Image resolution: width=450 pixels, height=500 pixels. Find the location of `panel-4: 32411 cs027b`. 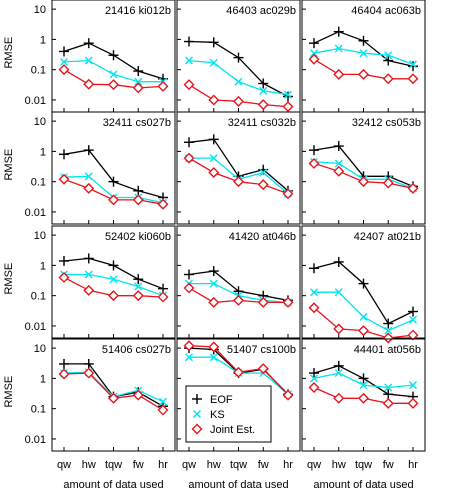

panel-4: 32411 cs027b is located at coordinates (113, 168).